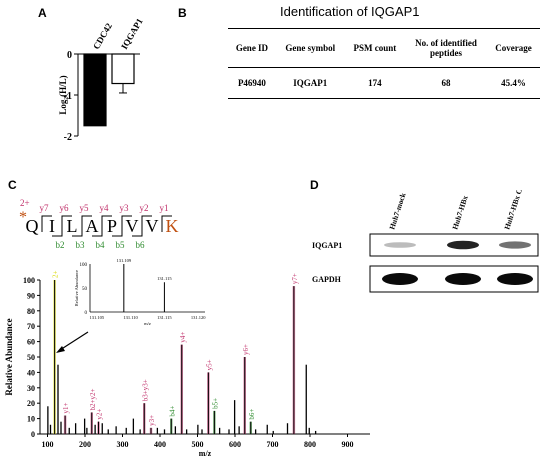 This screenshot has width=550, height=464. Describe the element at coordinates (31, 388) in the screenshot. I see `y-tick-label: 30` at that location.